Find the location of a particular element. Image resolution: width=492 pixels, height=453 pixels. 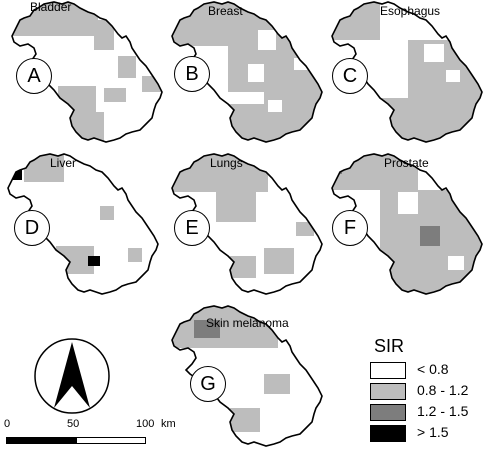

legend-title: SIR is located at coordinates (389, 346).